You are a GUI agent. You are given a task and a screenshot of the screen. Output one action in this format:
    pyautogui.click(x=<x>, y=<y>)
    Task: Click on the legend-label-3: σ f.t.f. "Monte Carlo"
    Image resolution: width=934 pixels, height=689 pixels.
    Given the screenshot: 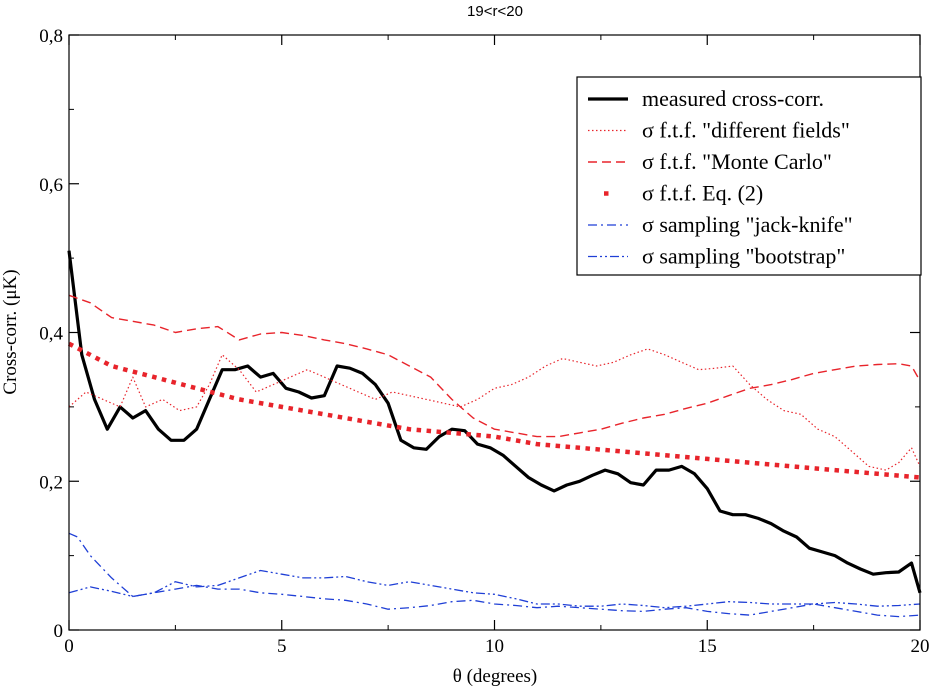 What is the action you would take?
    pyautogui.click(x=737, y=161)
    